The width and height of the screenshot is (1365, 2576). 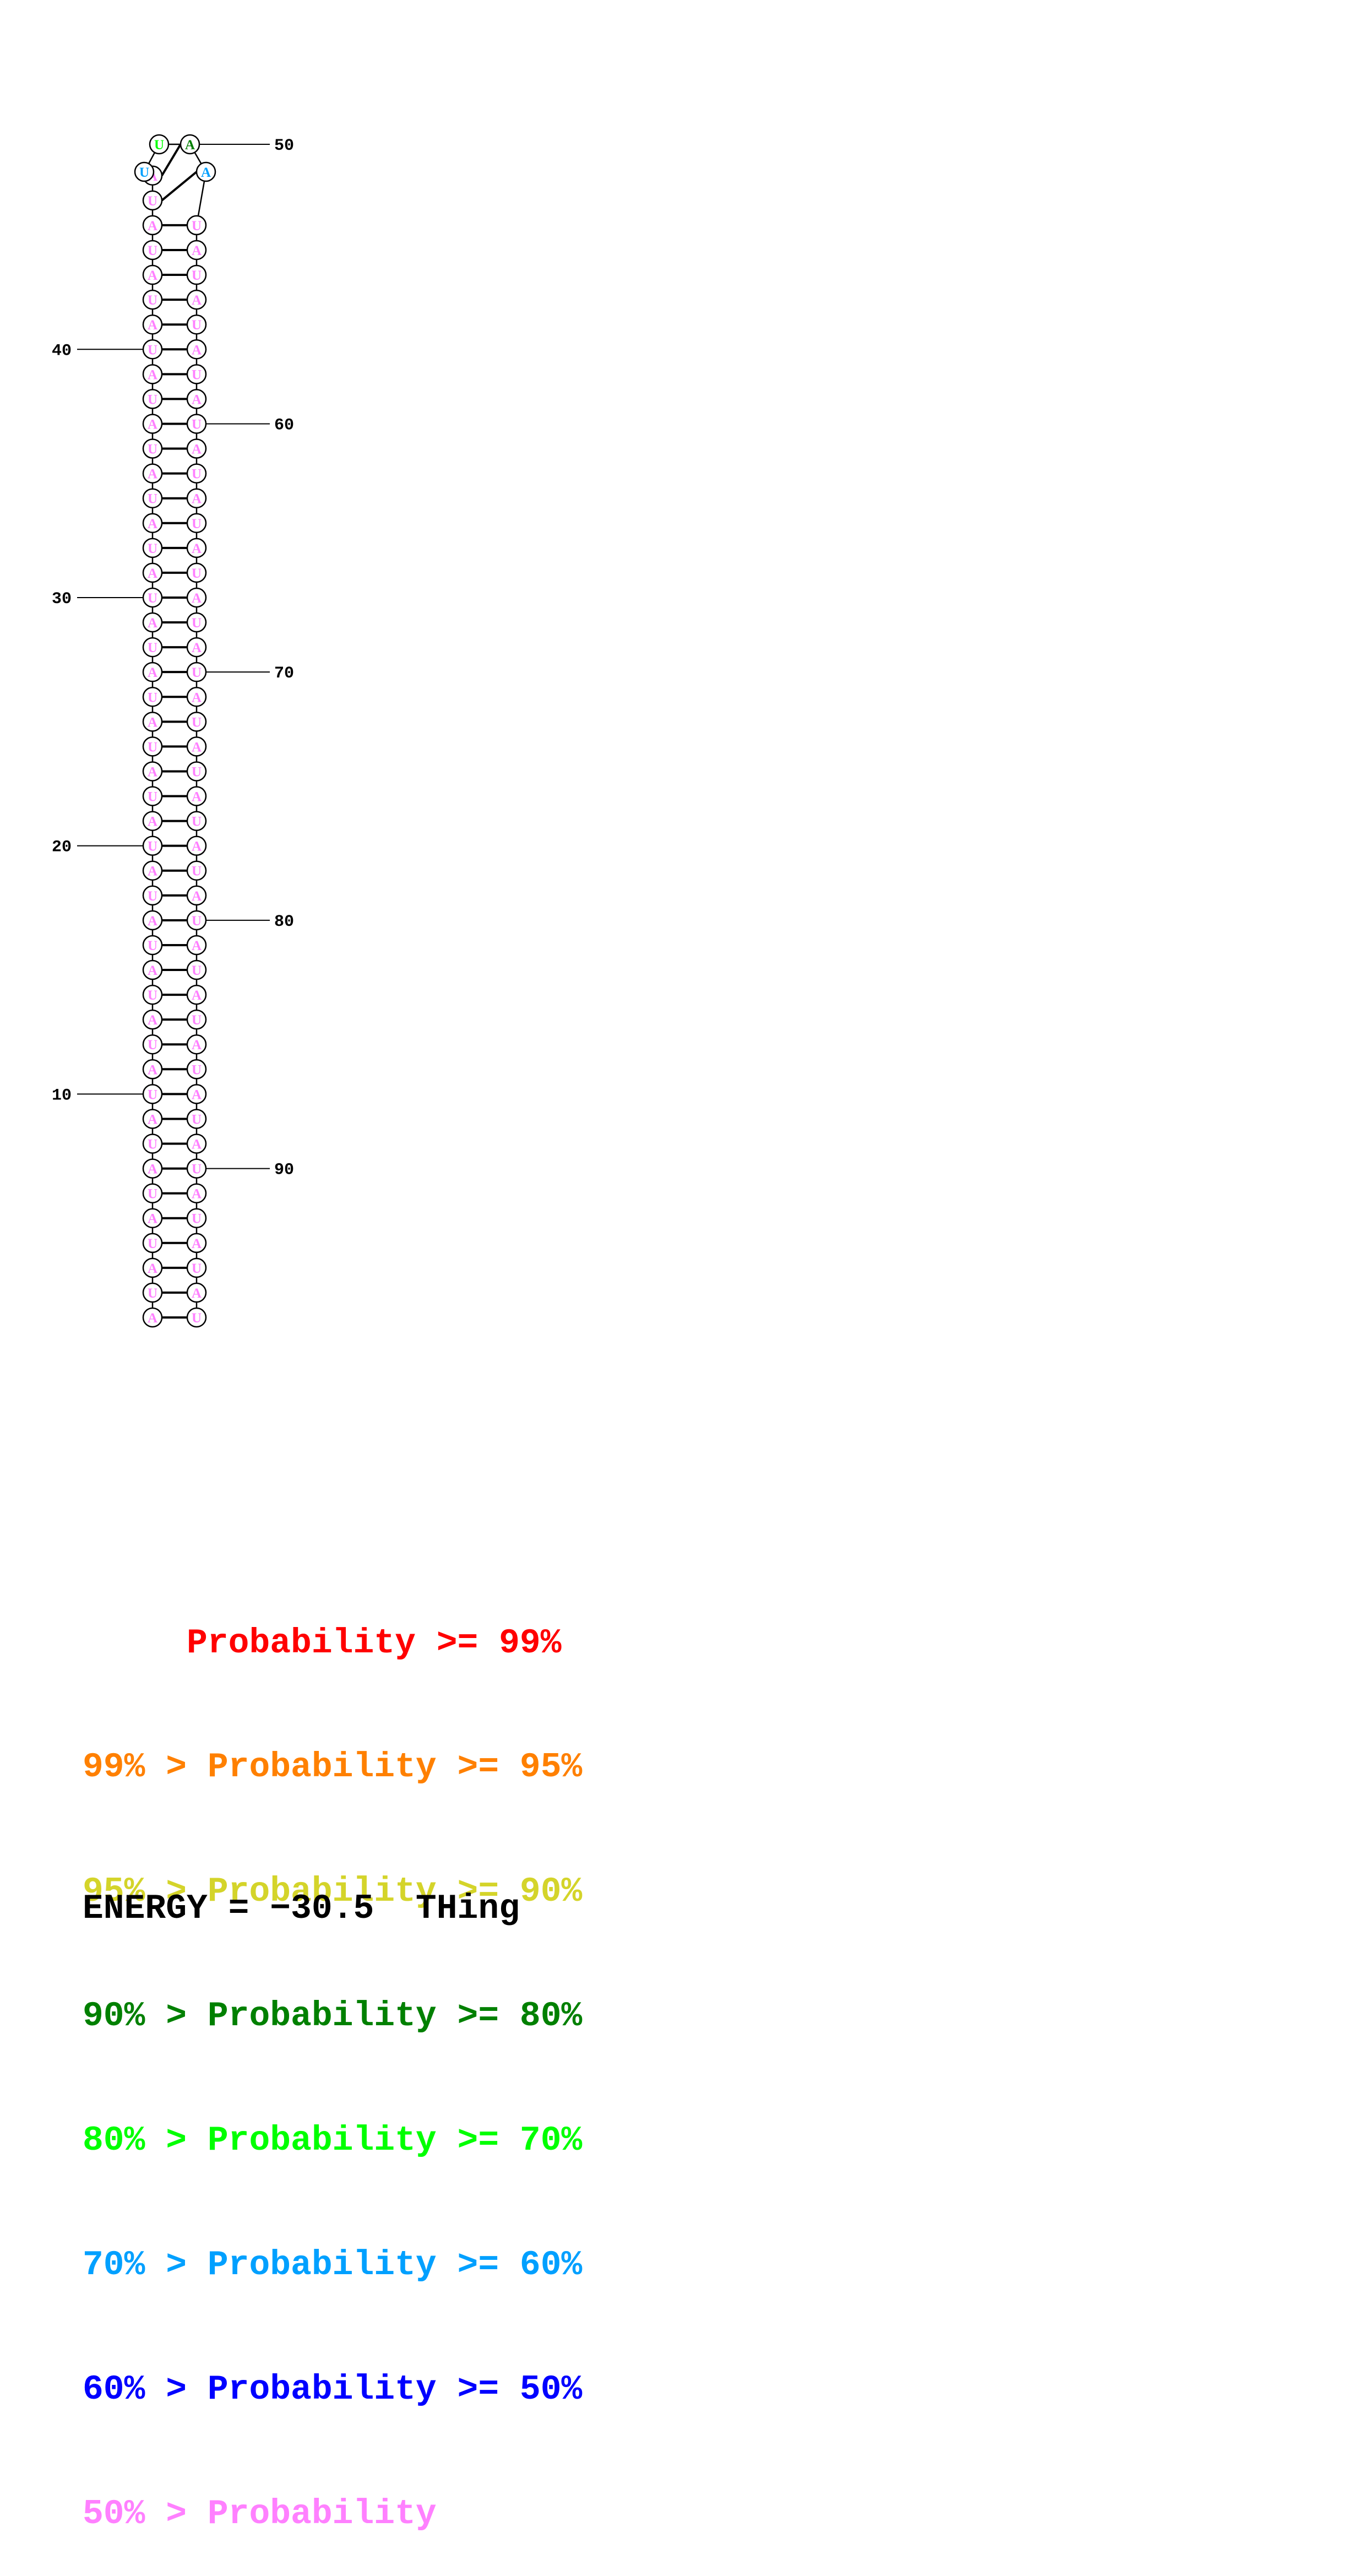 What do you see at coordinates (333, 1767) in the screenshot?
I see `legend-row-99-95: 99% > Probability >= 95%` at bounding box center [333, 1767].